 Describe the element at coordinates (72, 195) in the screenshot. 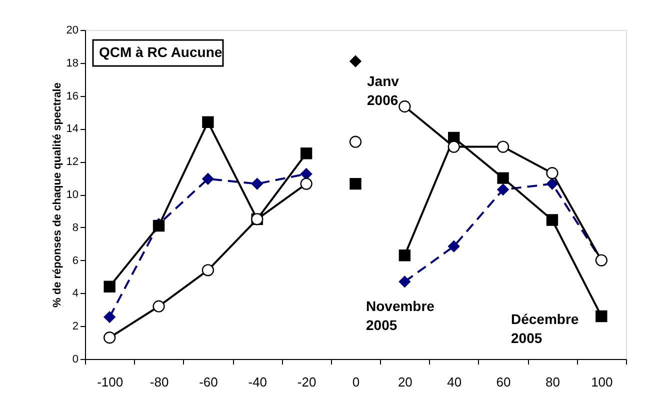

I see `y-tick-label: 10` at that location.